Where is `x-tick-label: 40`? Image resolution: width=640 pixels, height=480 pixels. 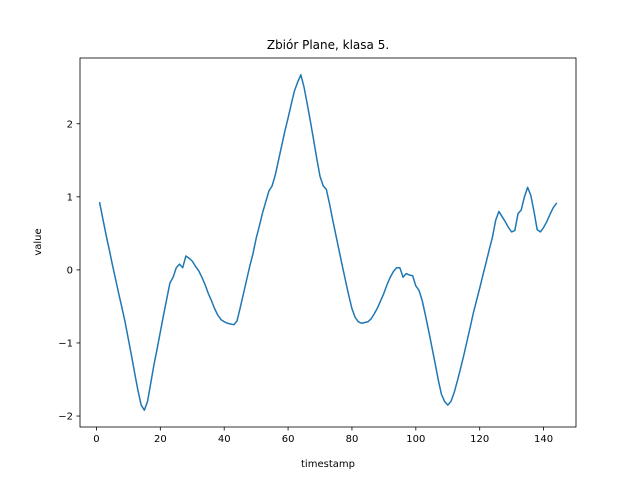
x-tick-label: 40 is located at coordinates (224, 439).